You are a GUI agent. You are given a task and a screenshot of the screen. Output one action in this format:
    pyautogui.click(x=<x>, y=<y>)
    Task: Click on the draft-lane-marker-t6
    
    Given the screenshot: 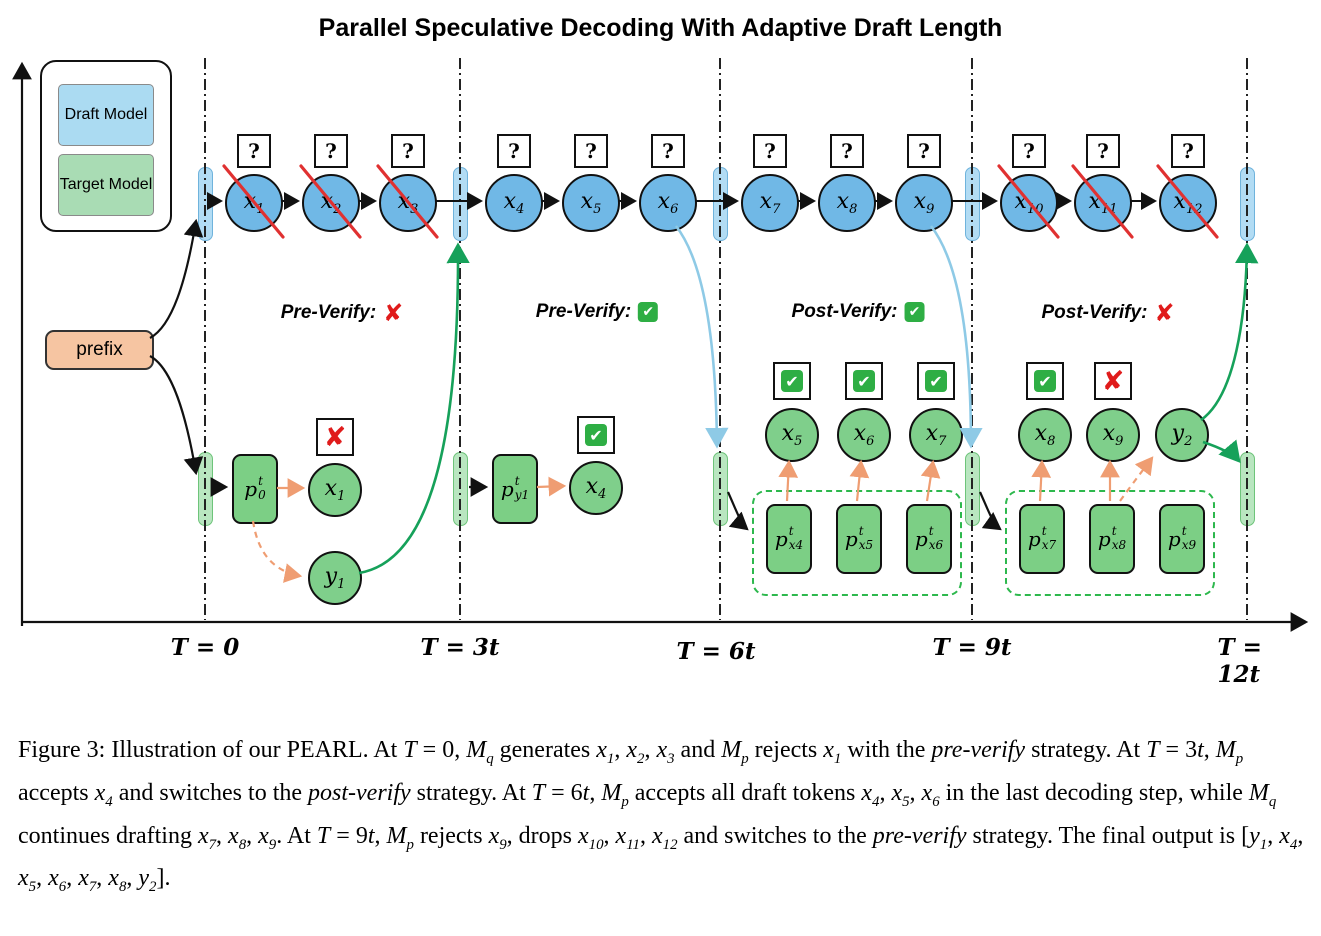 What is the action you would take?
    pyautogui.click(x=720, y=204)
    